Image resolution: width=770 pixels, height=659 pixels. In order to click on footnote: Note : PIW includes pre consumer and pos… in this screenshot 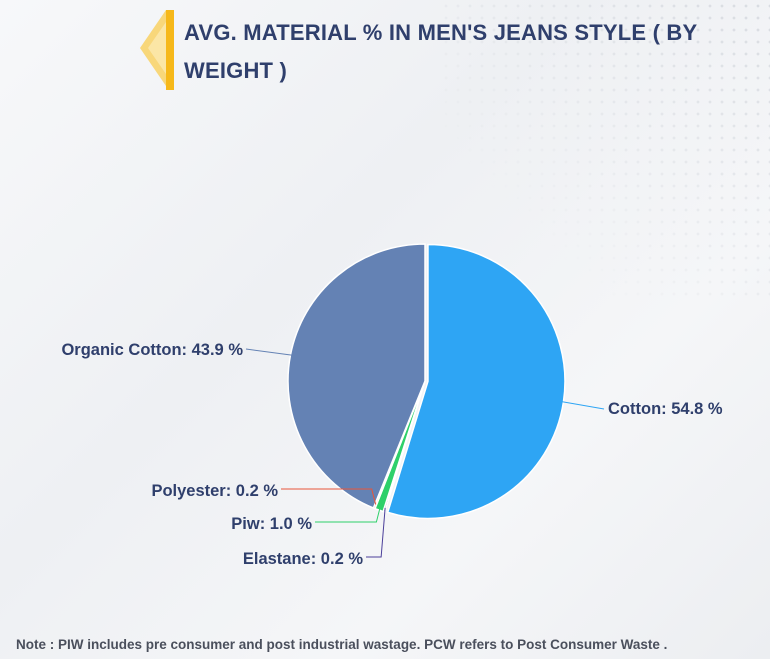, I will do `click(342, 644)`.